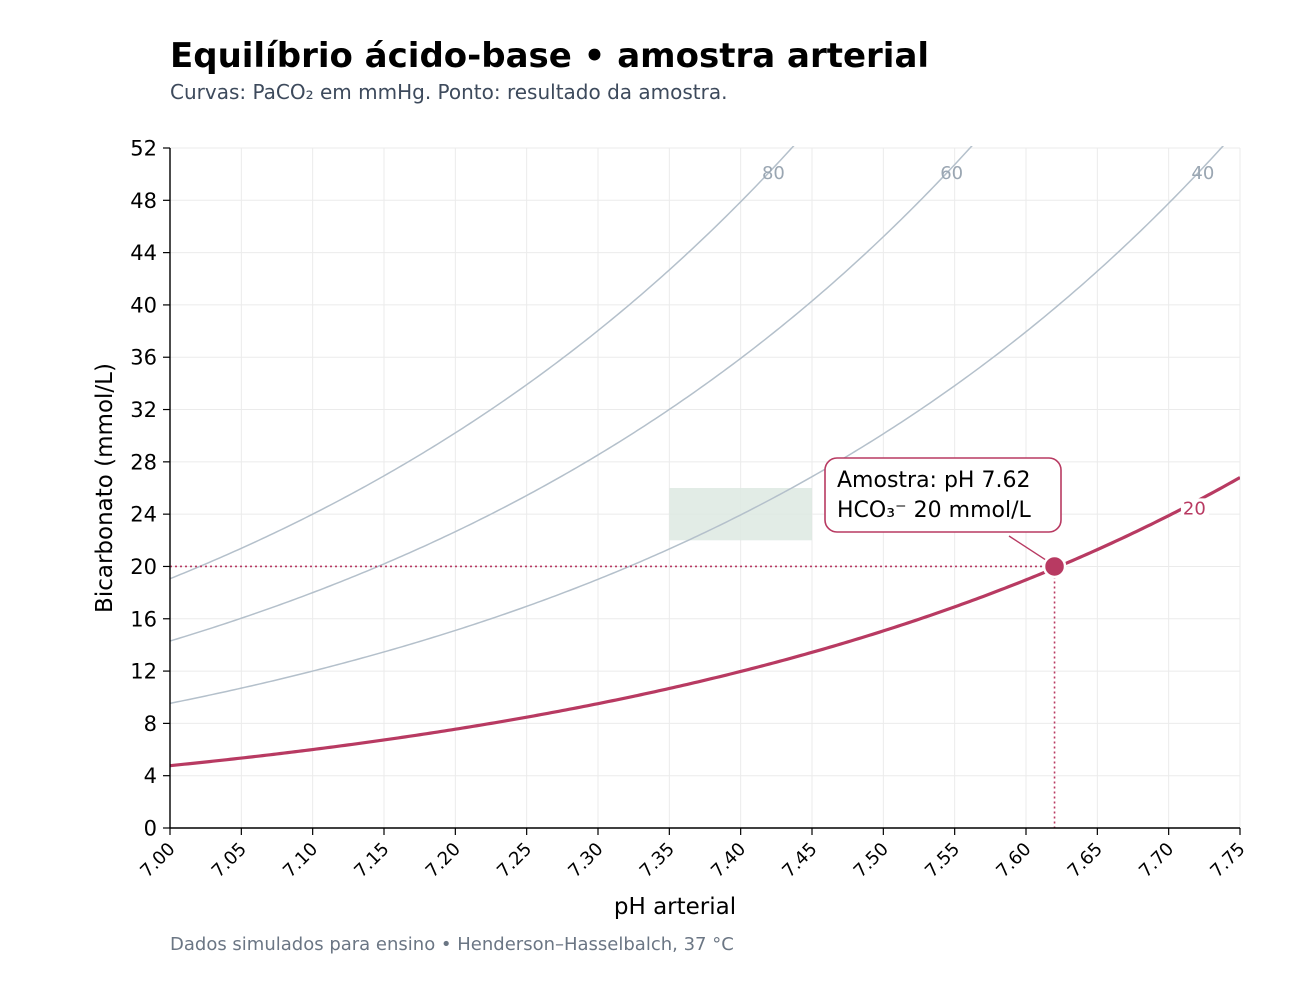 The height and width of the screenshot is (986, 1305). Describe the element at coordinates (942, 860) in the screenshot. I see `x-tick-label: 7.55` at that location.